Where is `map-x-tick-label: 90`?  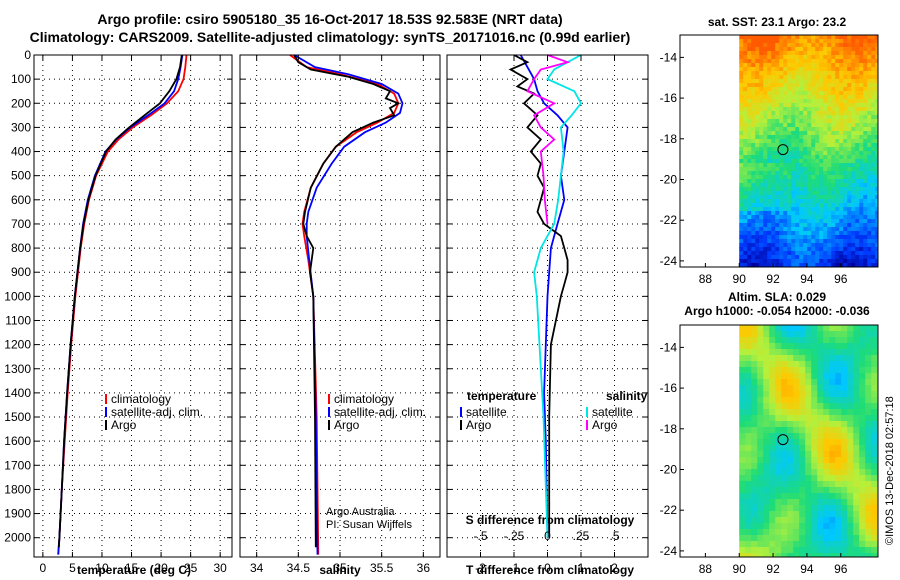
map-x-tick-label: 90 is located at coordinates (740, 279).